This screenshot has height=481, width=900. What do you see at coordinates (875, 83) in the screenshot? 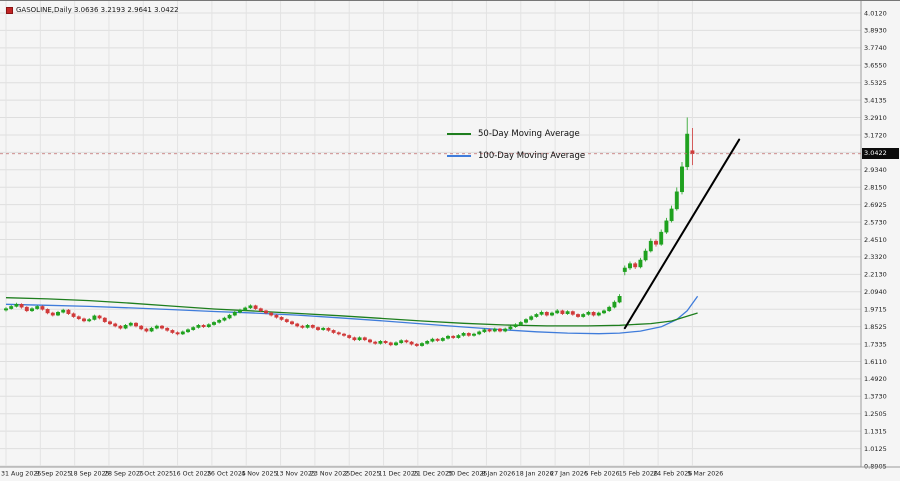
I see `price-axis-label: 3.5325` at bounding box center [875, 83].